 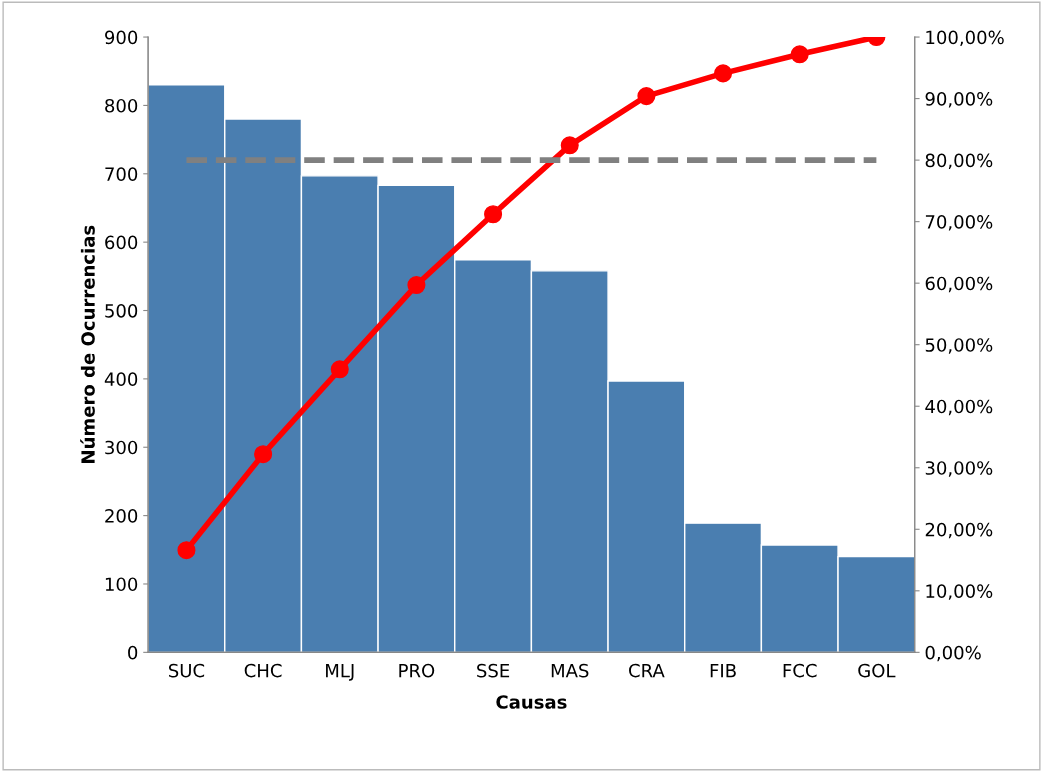 What do you see at coordinates (959, 407) in the screenshot?
I see `y2-tick-label: 40,00%` at bounding box center [959, 407].